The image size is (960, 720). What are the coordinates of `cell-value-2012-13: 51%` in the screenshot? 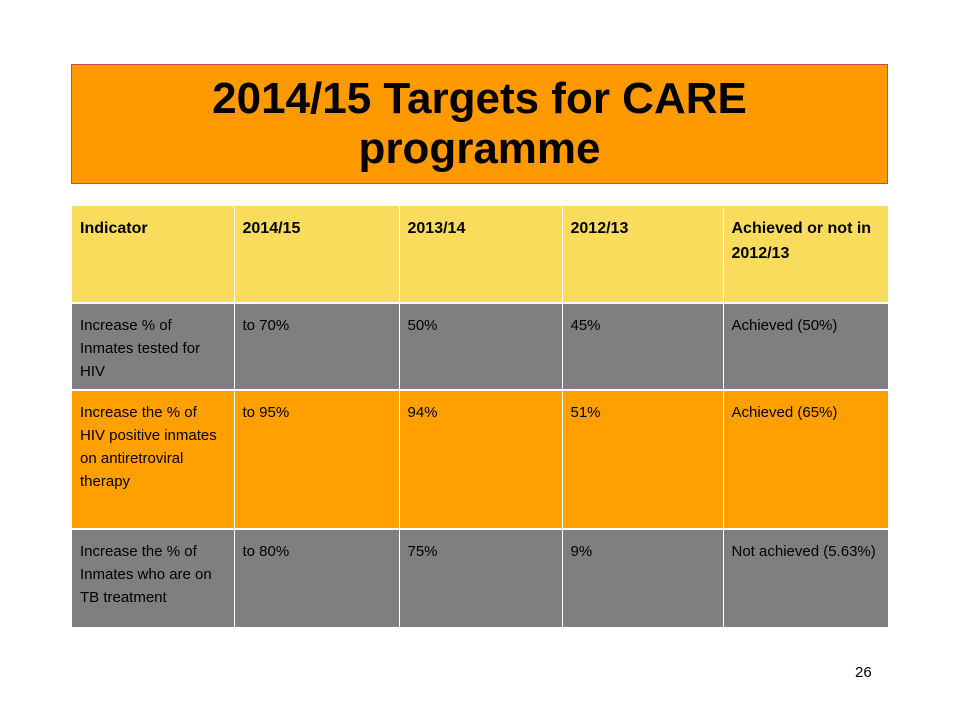 It's located at (642, 459).